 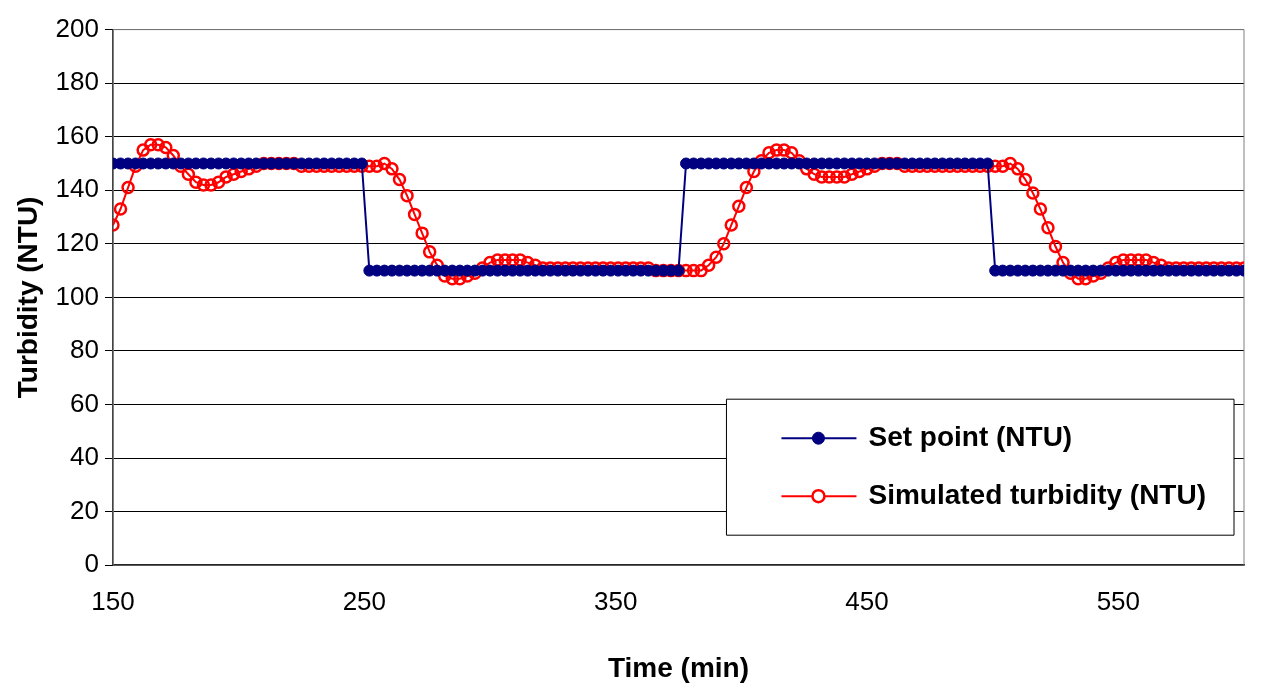 I want to click on y-tick-label: 60, so click(x=84, y=402).